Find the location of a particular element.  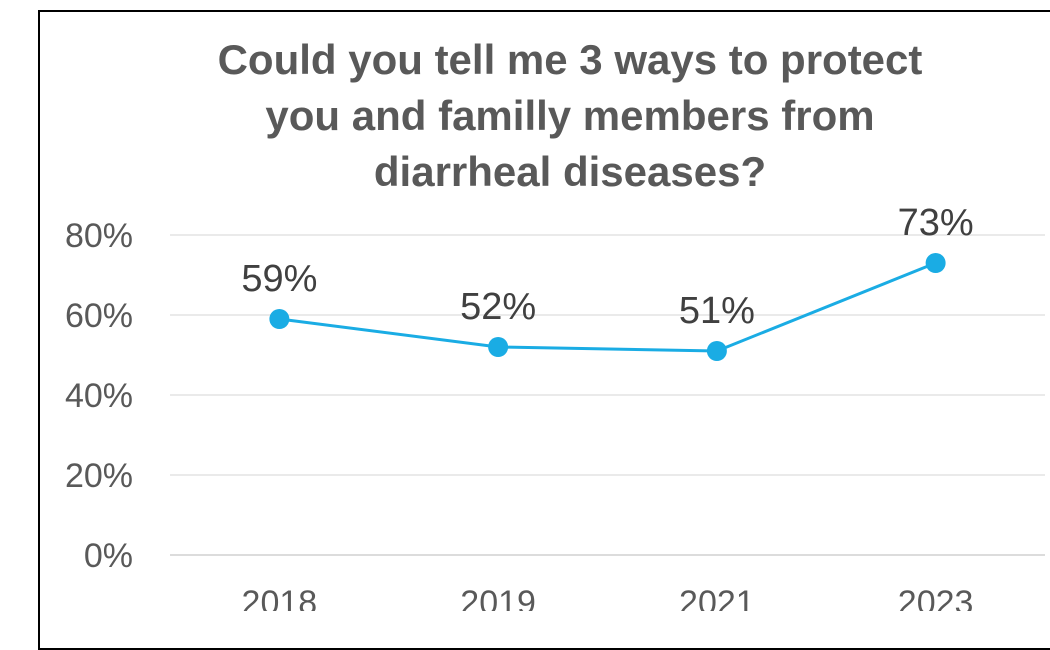

data-points is located at coordinates (607, 307).